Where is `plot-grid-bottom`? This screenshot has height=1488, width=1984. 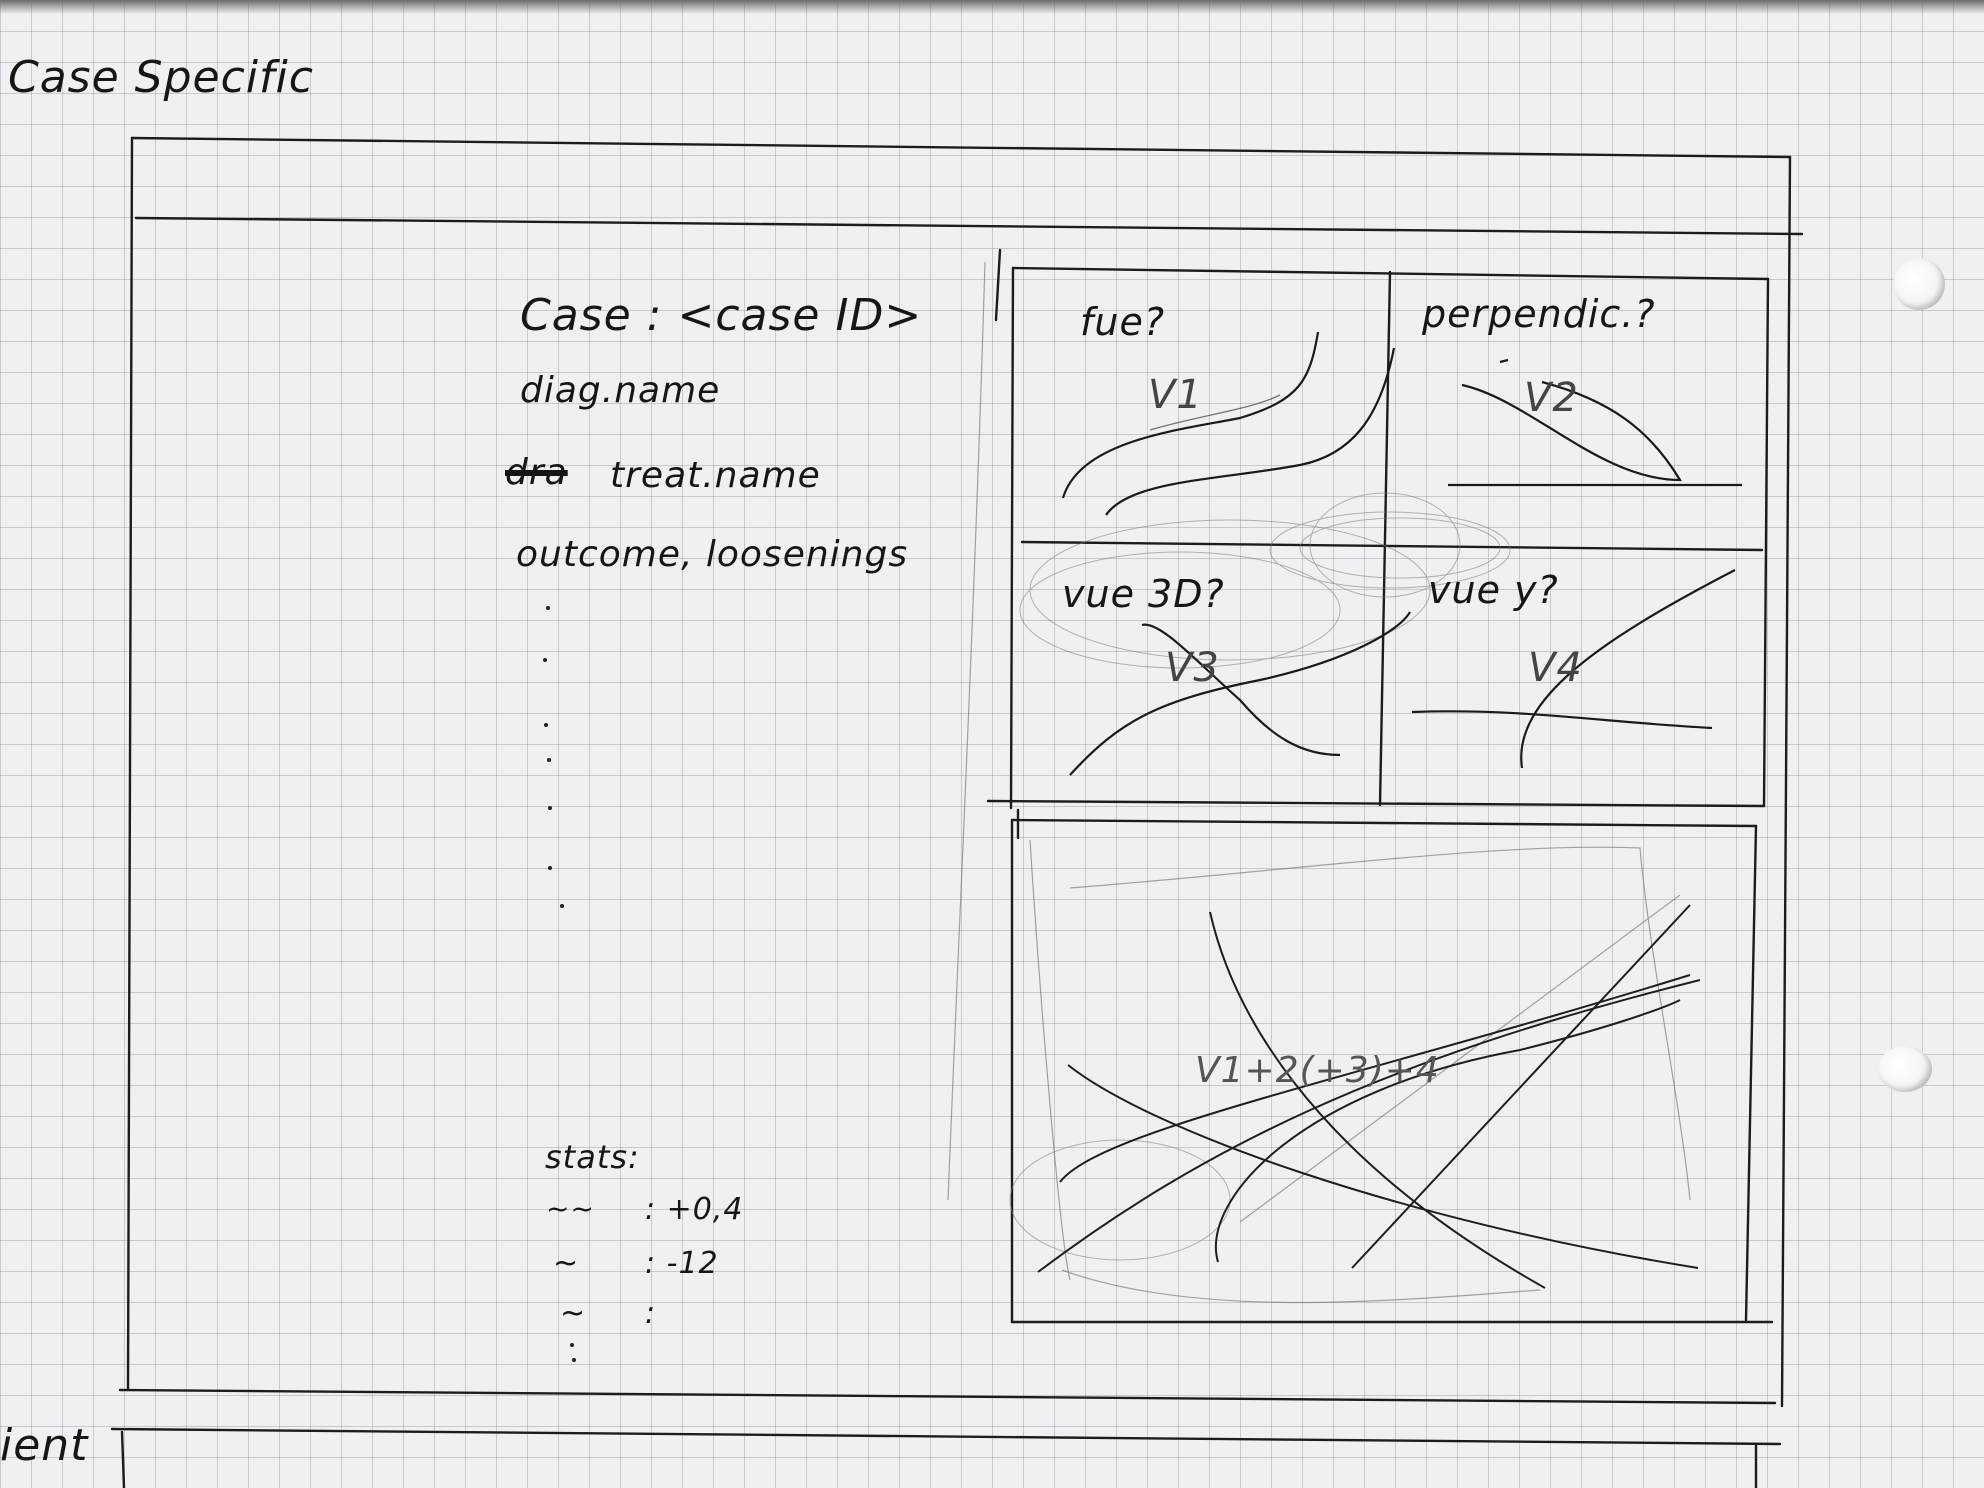 plot-grid-bottom is located at coordinates (1376, 803).